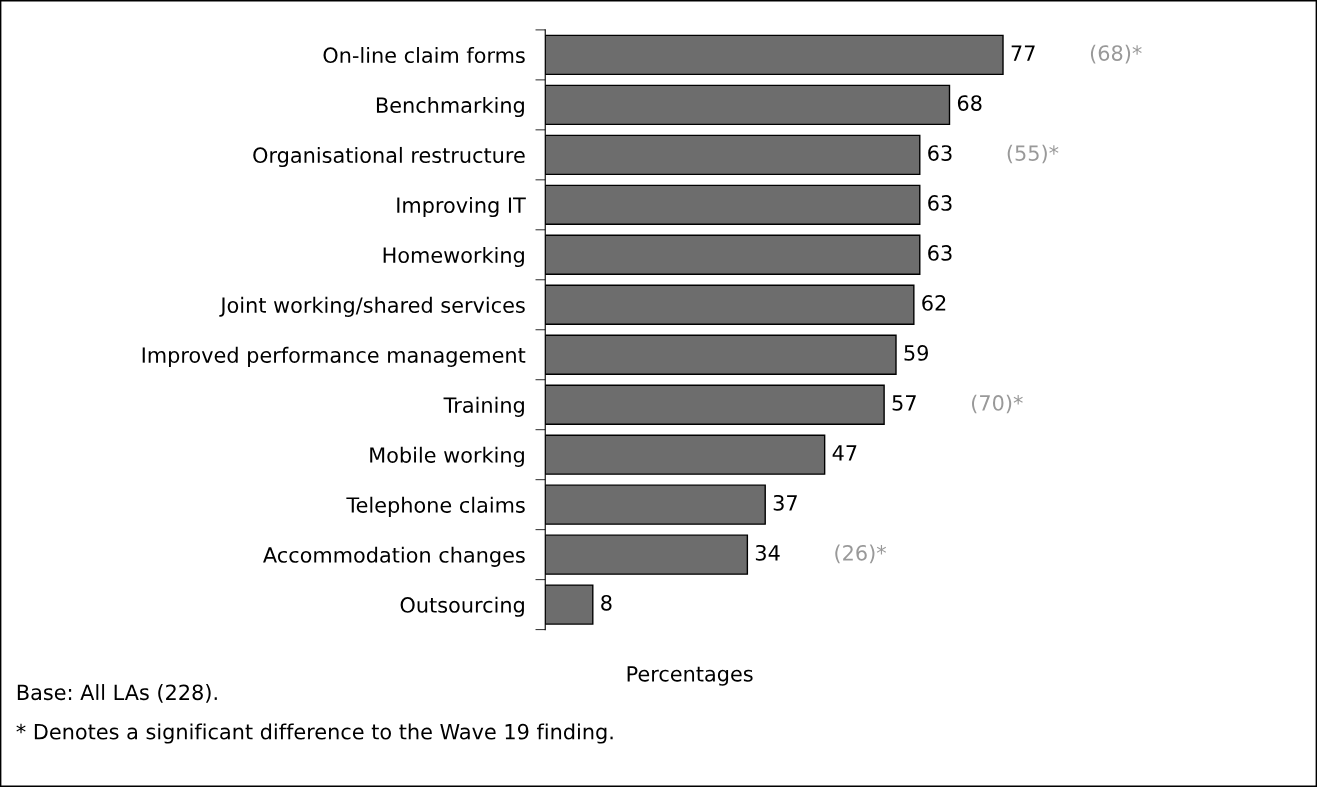 The height and width of the screenshot is (787, 1317). I want to click on y-tick-label: Mobile working, so click(447, 456).